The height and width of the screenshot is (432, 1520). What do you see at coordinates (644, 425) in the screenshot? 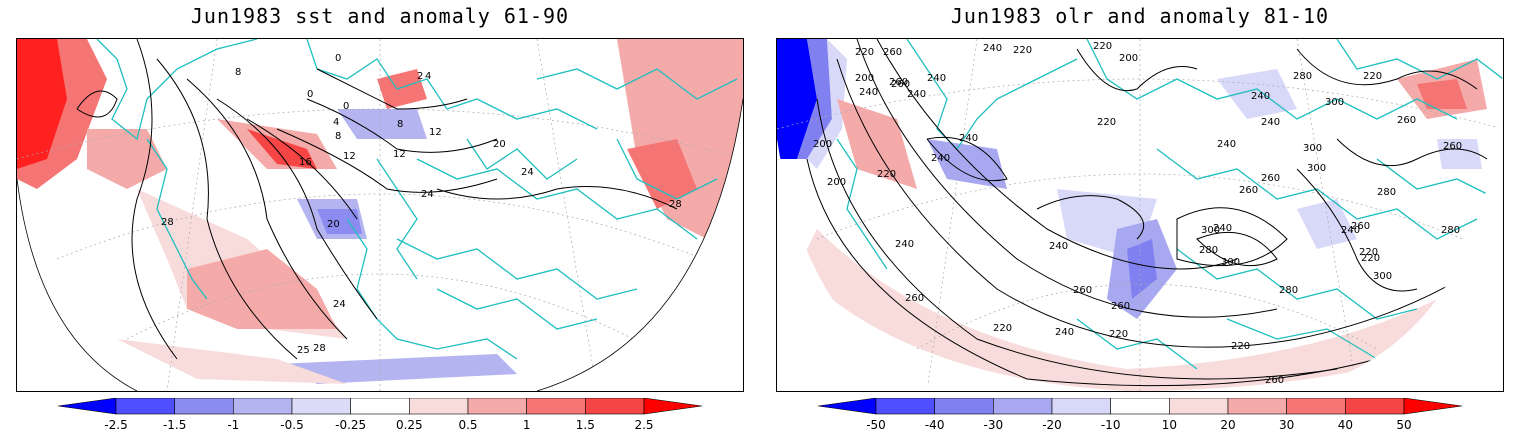
I see `colorbar-tick-label: 2.5` at bounding box center [644, 425].